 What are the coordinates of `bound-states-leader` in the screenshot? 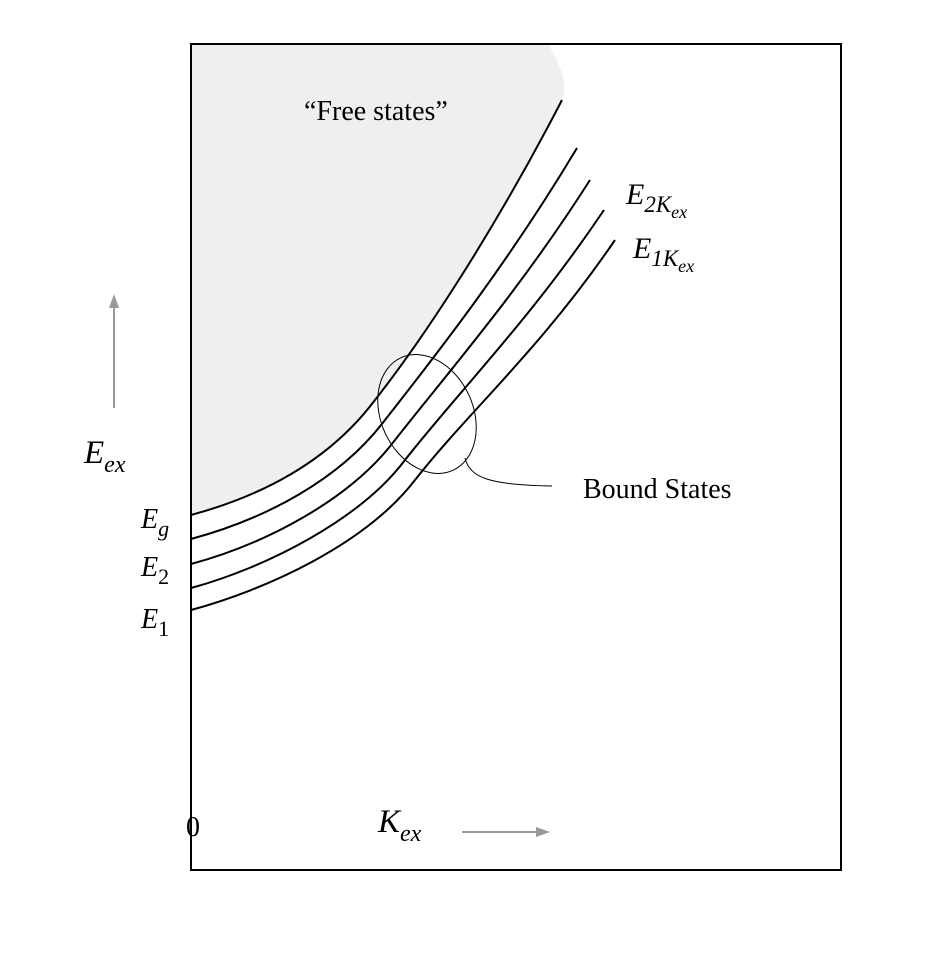 It's located at (508, 472).